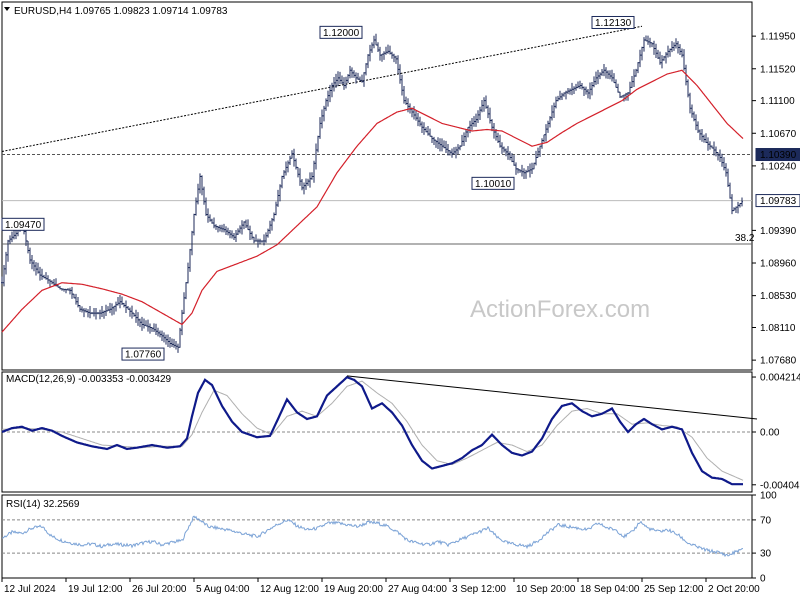 This screenshot has height=600, width=800. I want to click on price-annotation-label: 1.07760, so click(143, 355).